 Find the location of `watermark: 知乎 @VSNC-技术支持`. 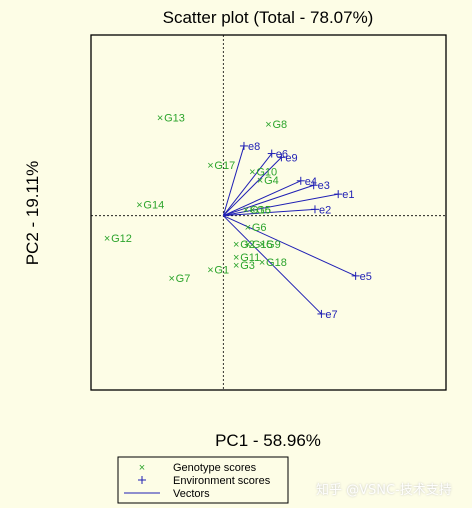

watermark: 知乎 @VSNC-技术支持 is located at coordinates (384, 490).